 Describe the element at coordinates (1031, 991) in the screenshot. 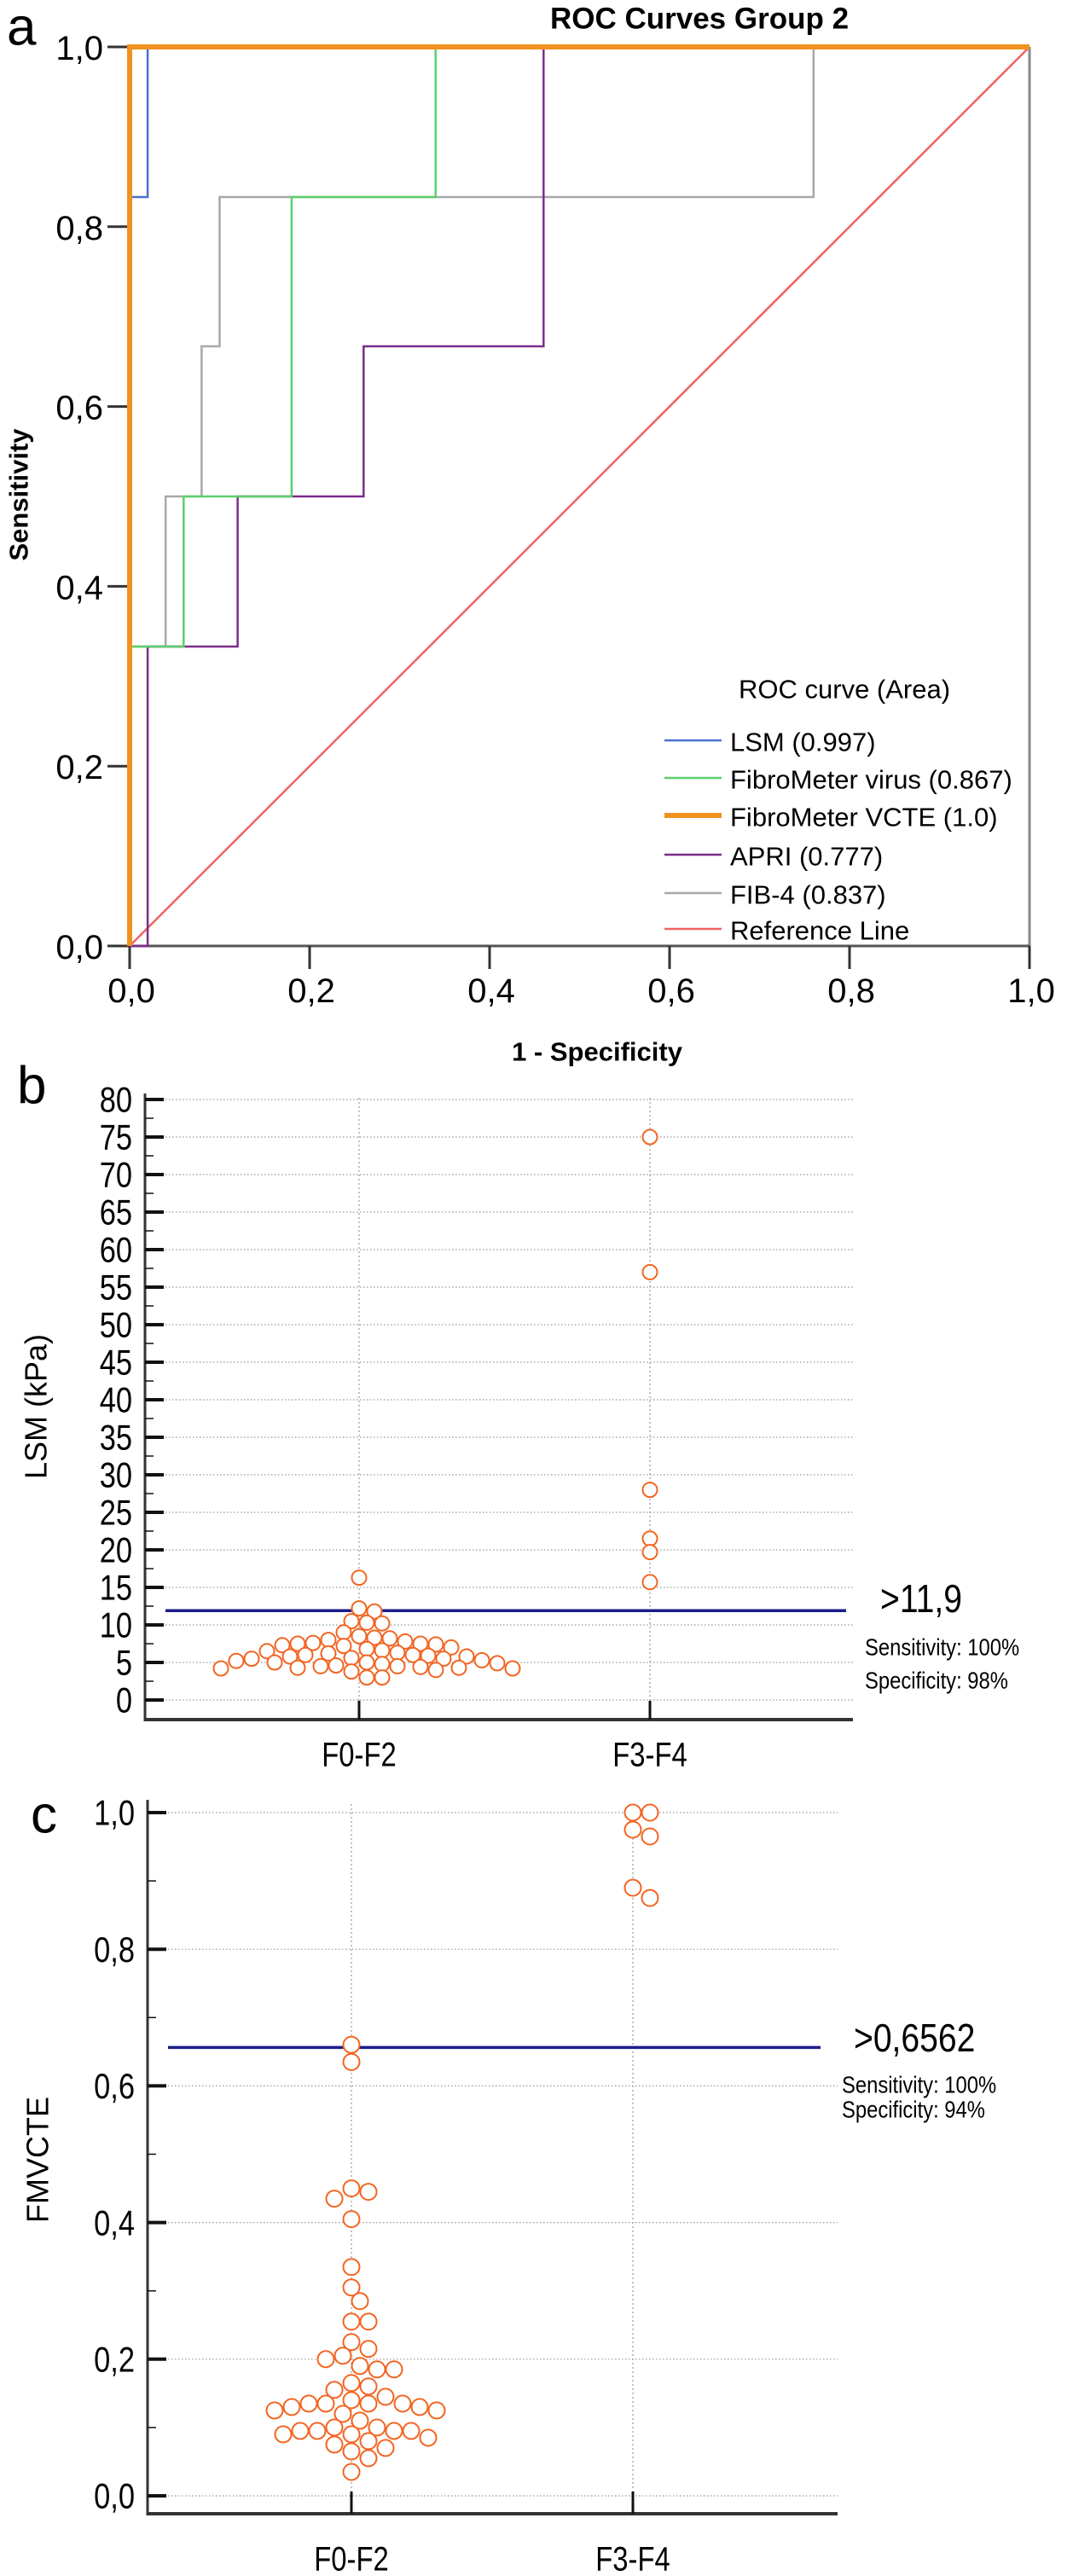

I see `x-tick-label: 1,0` at that location.